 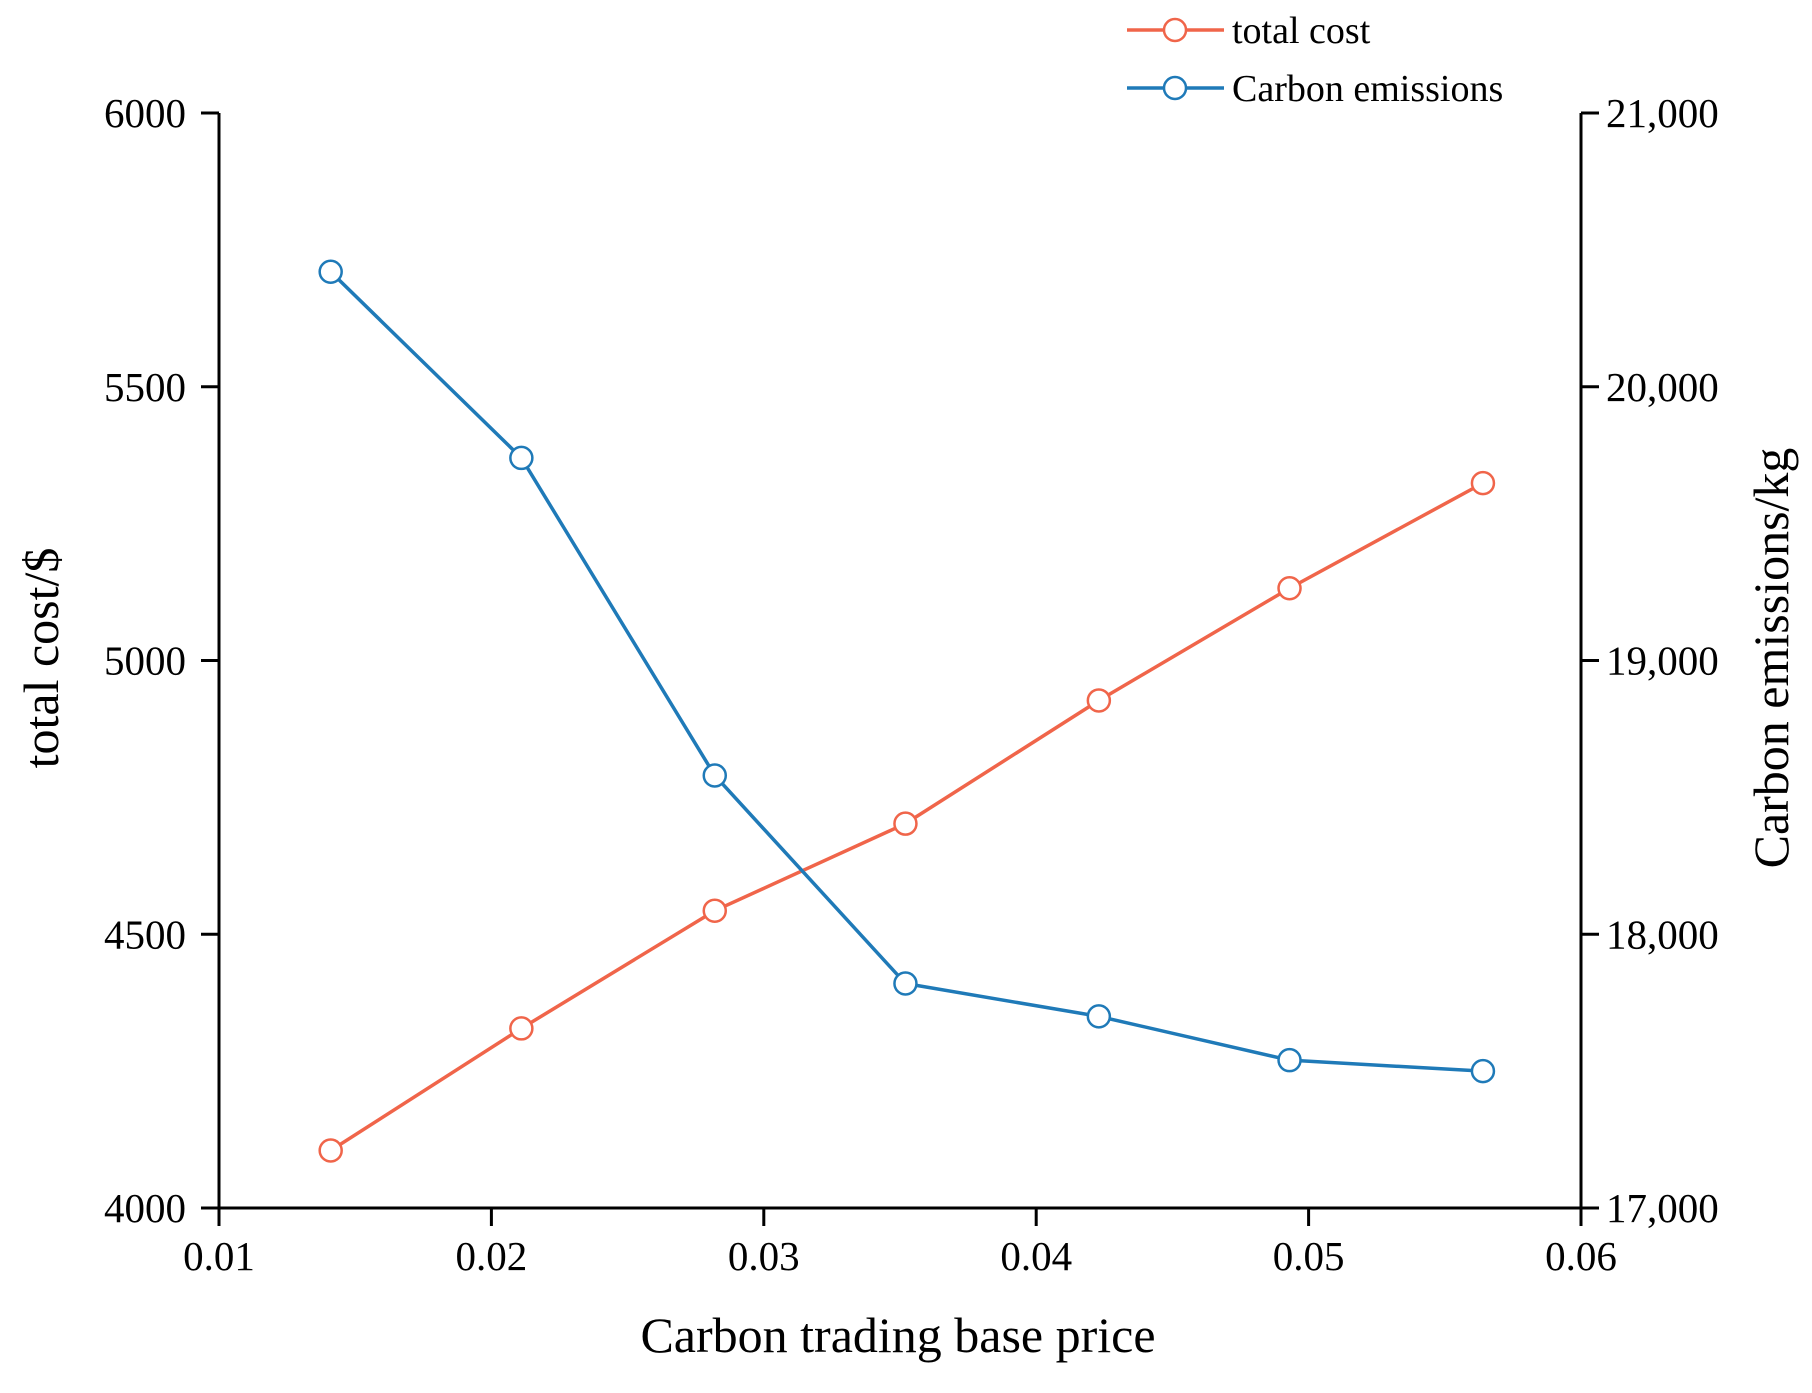 I want to click on y-right-tick-label: 21,000, so click(x=1662, y=113).